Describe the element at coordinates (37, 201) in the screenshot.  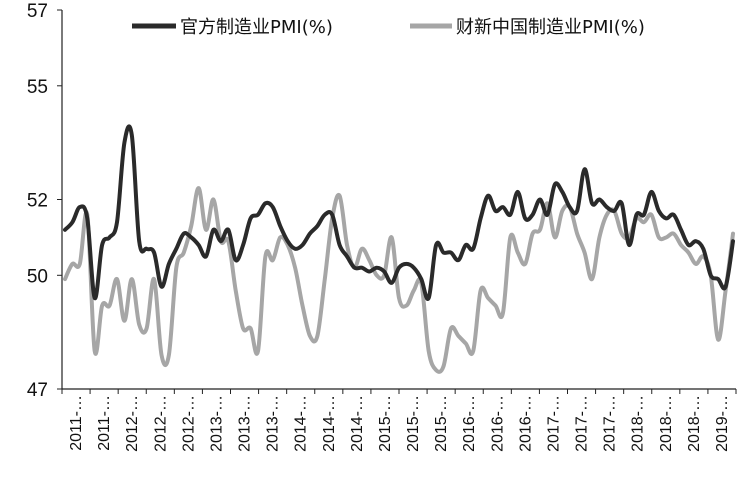
I see `y-tick-label: 52` at that location.